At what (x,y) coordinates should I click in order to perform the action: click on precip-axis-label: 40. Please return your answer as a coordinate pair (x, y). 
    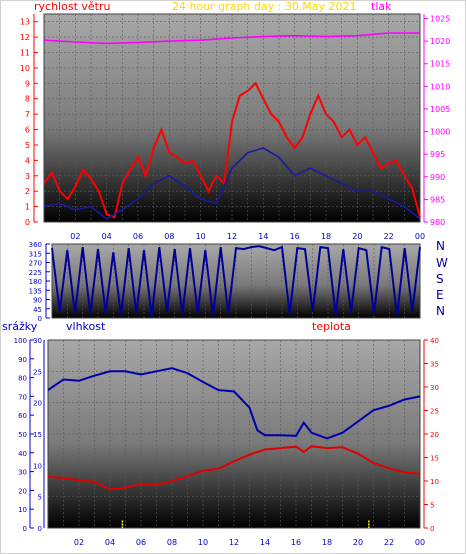
    Looking at the image, I should click on (22, 454).